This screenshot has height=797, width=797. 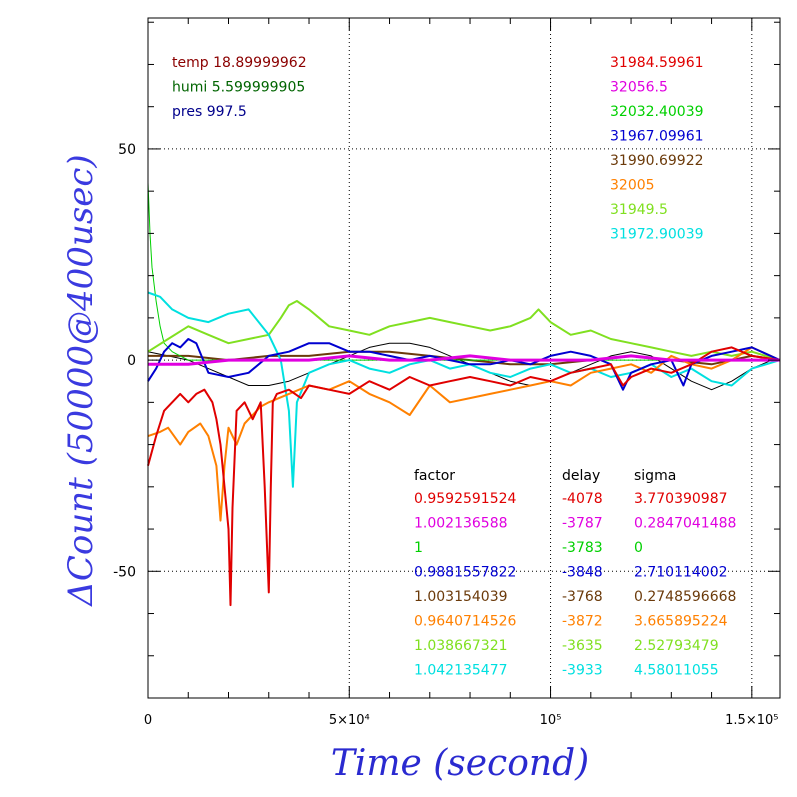 What do you see at coordinates (461, 646) in the screenshot?
I see `table-cell-factor: 1.038667321` at bounding box center [461, 646].